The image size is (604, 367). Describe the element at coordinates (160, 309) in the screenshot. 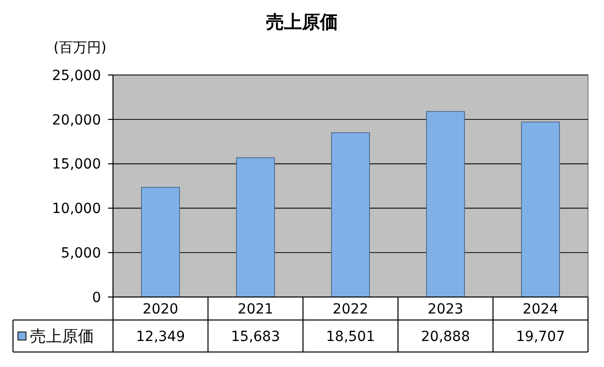

I see `x-tick-label: 2020` at that location.